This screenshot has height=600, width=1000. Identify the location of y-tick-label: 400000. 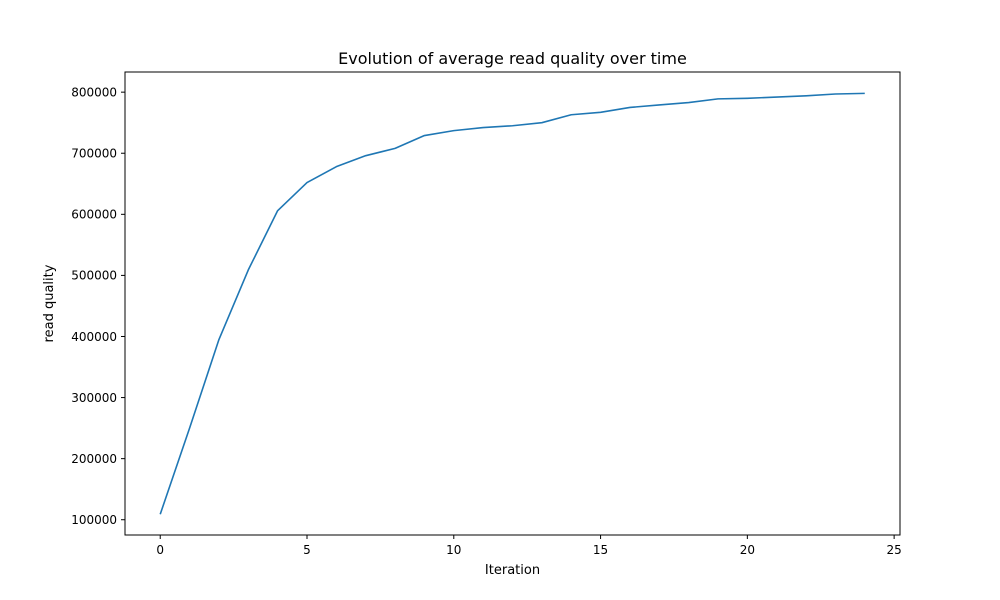
(94, 337).